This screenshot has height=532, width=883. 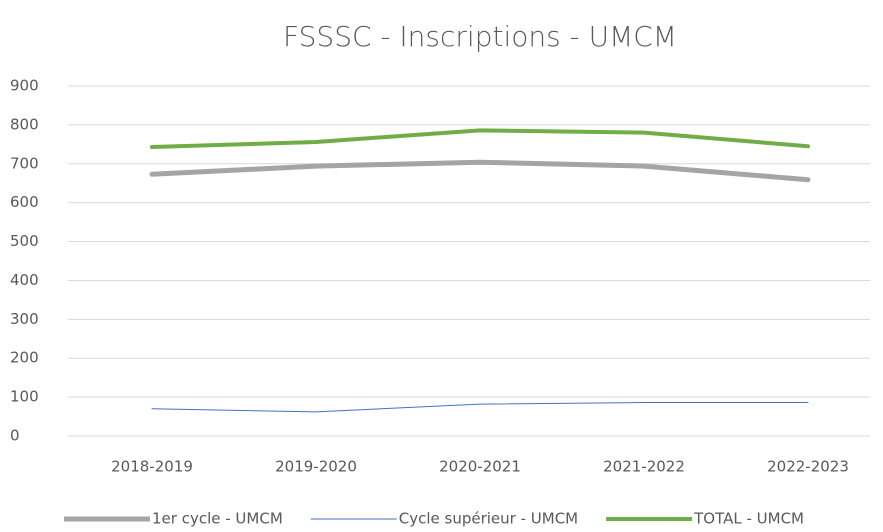 What do you see at coordinates (24, 202) in the screenshot?
I see `y-tick-label: 600` at bounding box center [24, 202].